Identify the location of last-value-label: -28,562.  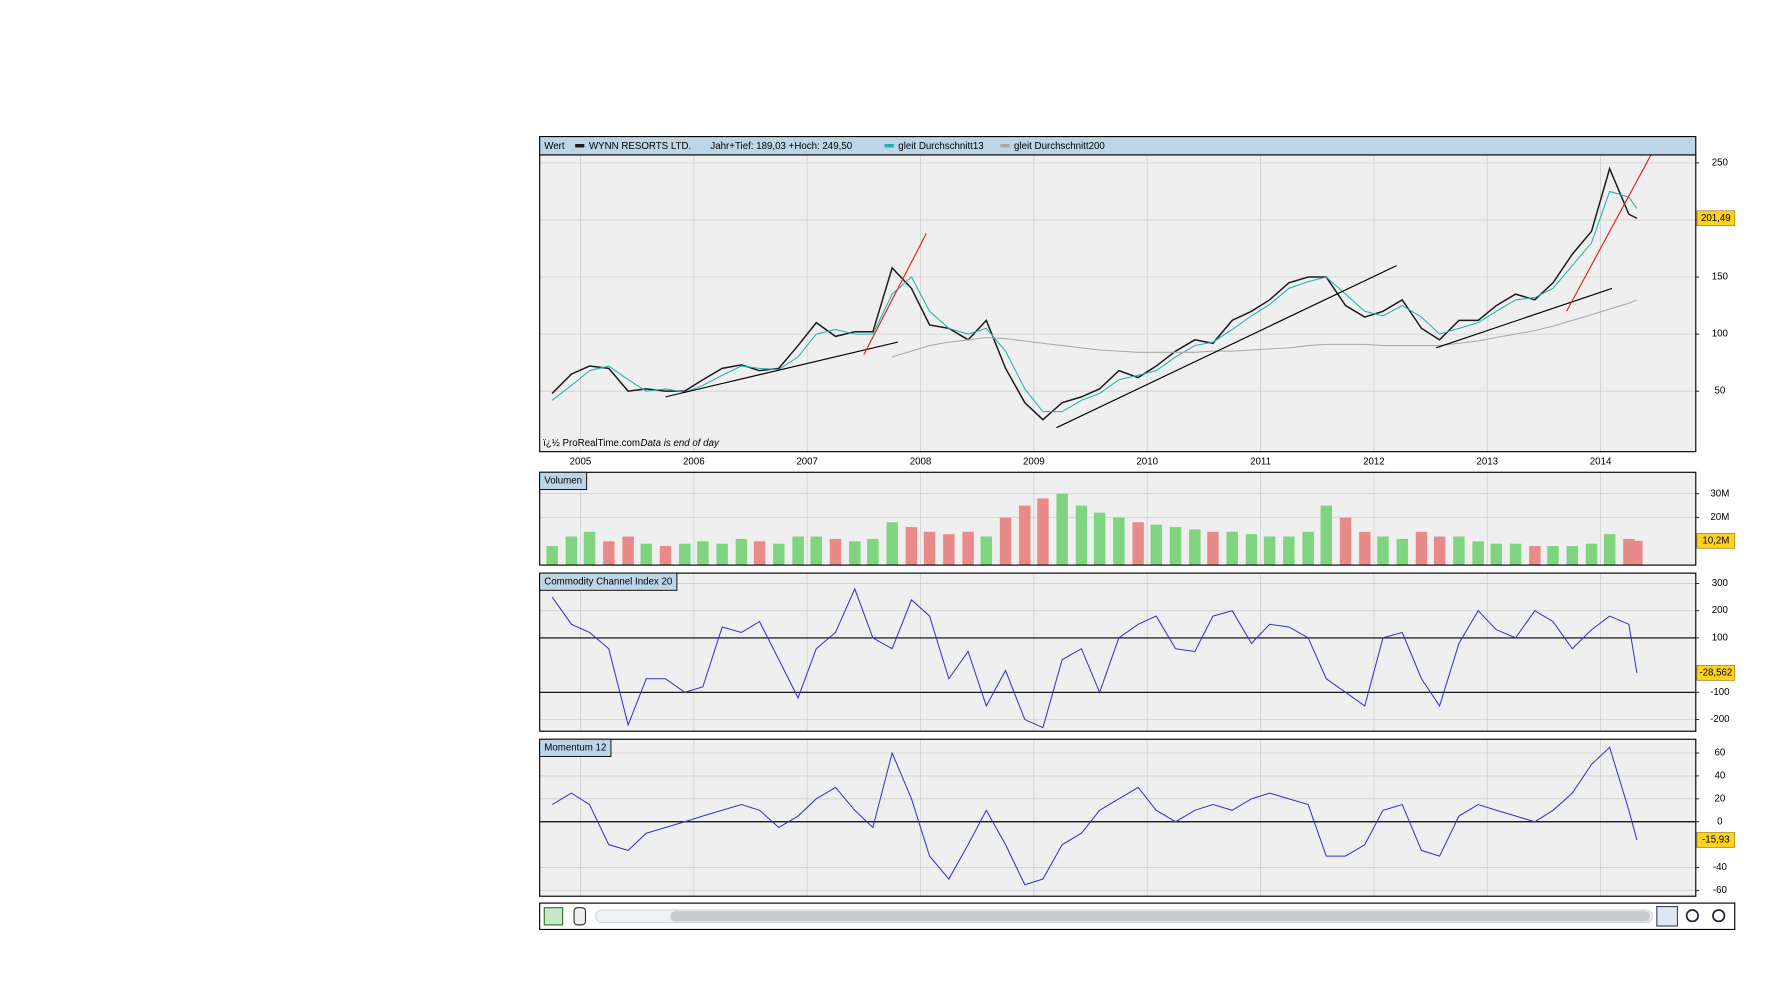
(1715, 672).